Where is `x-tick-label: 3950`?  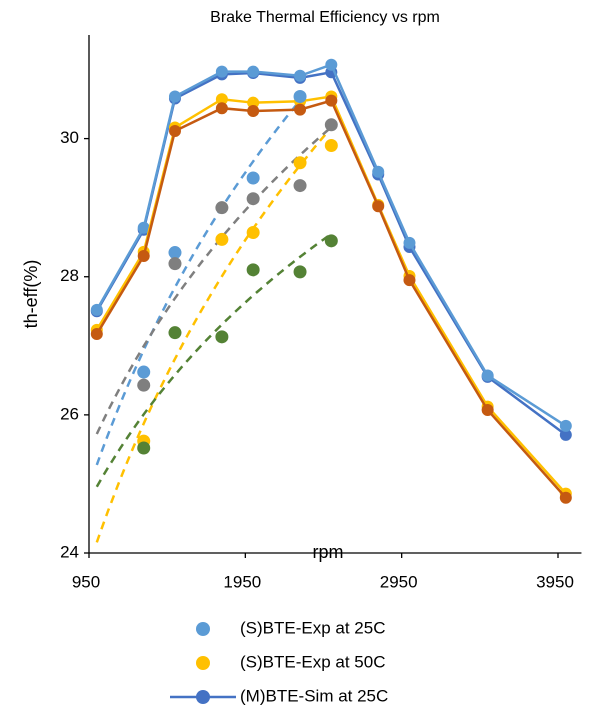 x-tick-label: 3950 is located at coordinates (555, 581).